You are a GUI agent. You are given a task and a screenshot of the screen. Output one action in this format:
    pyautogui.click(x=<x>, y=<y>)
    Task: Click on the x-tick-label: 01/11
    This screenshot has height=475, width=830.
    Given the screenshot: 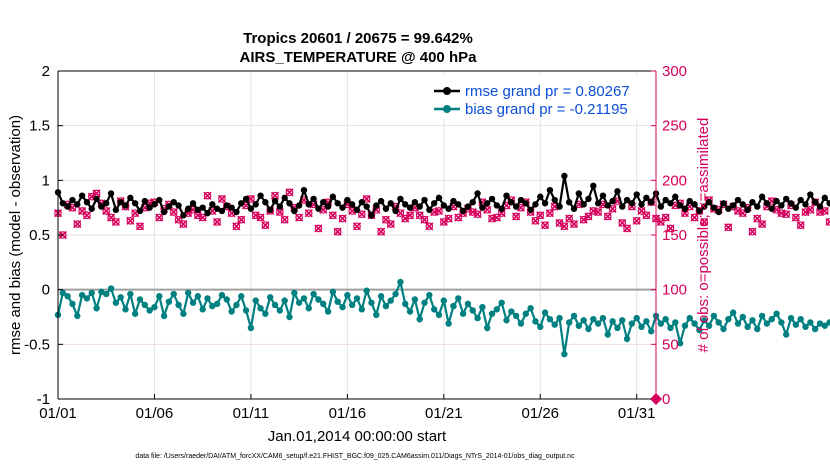 What is the action you would take?
    pyautogui.click(x=251, y=413)
    